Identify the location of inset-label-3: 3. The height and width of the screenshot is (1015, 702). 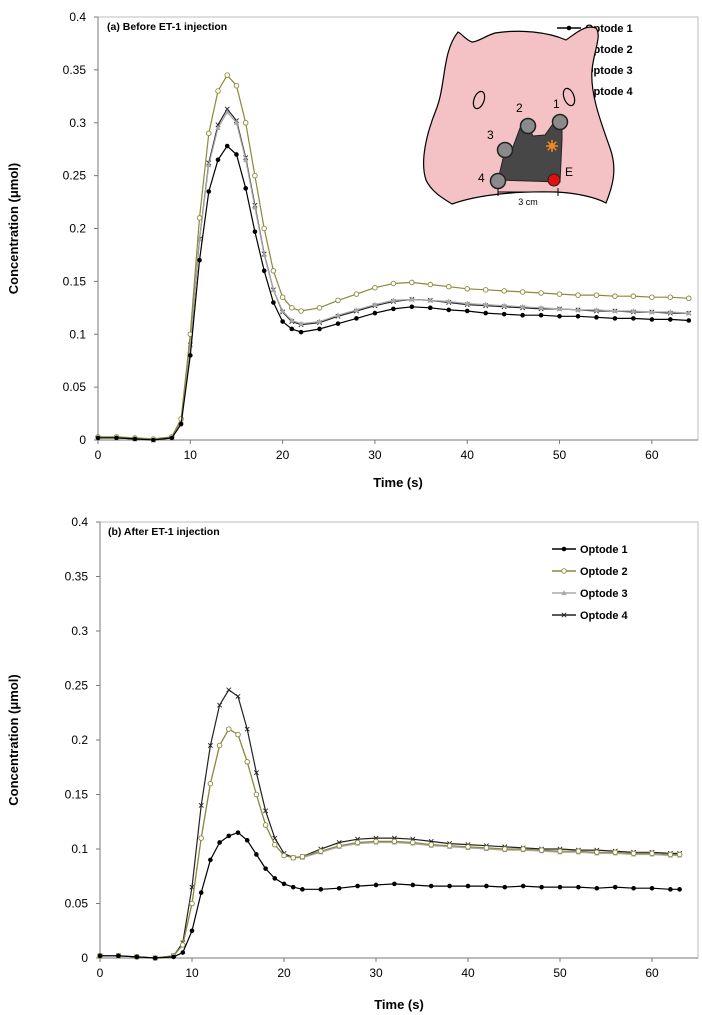
(490, 135).